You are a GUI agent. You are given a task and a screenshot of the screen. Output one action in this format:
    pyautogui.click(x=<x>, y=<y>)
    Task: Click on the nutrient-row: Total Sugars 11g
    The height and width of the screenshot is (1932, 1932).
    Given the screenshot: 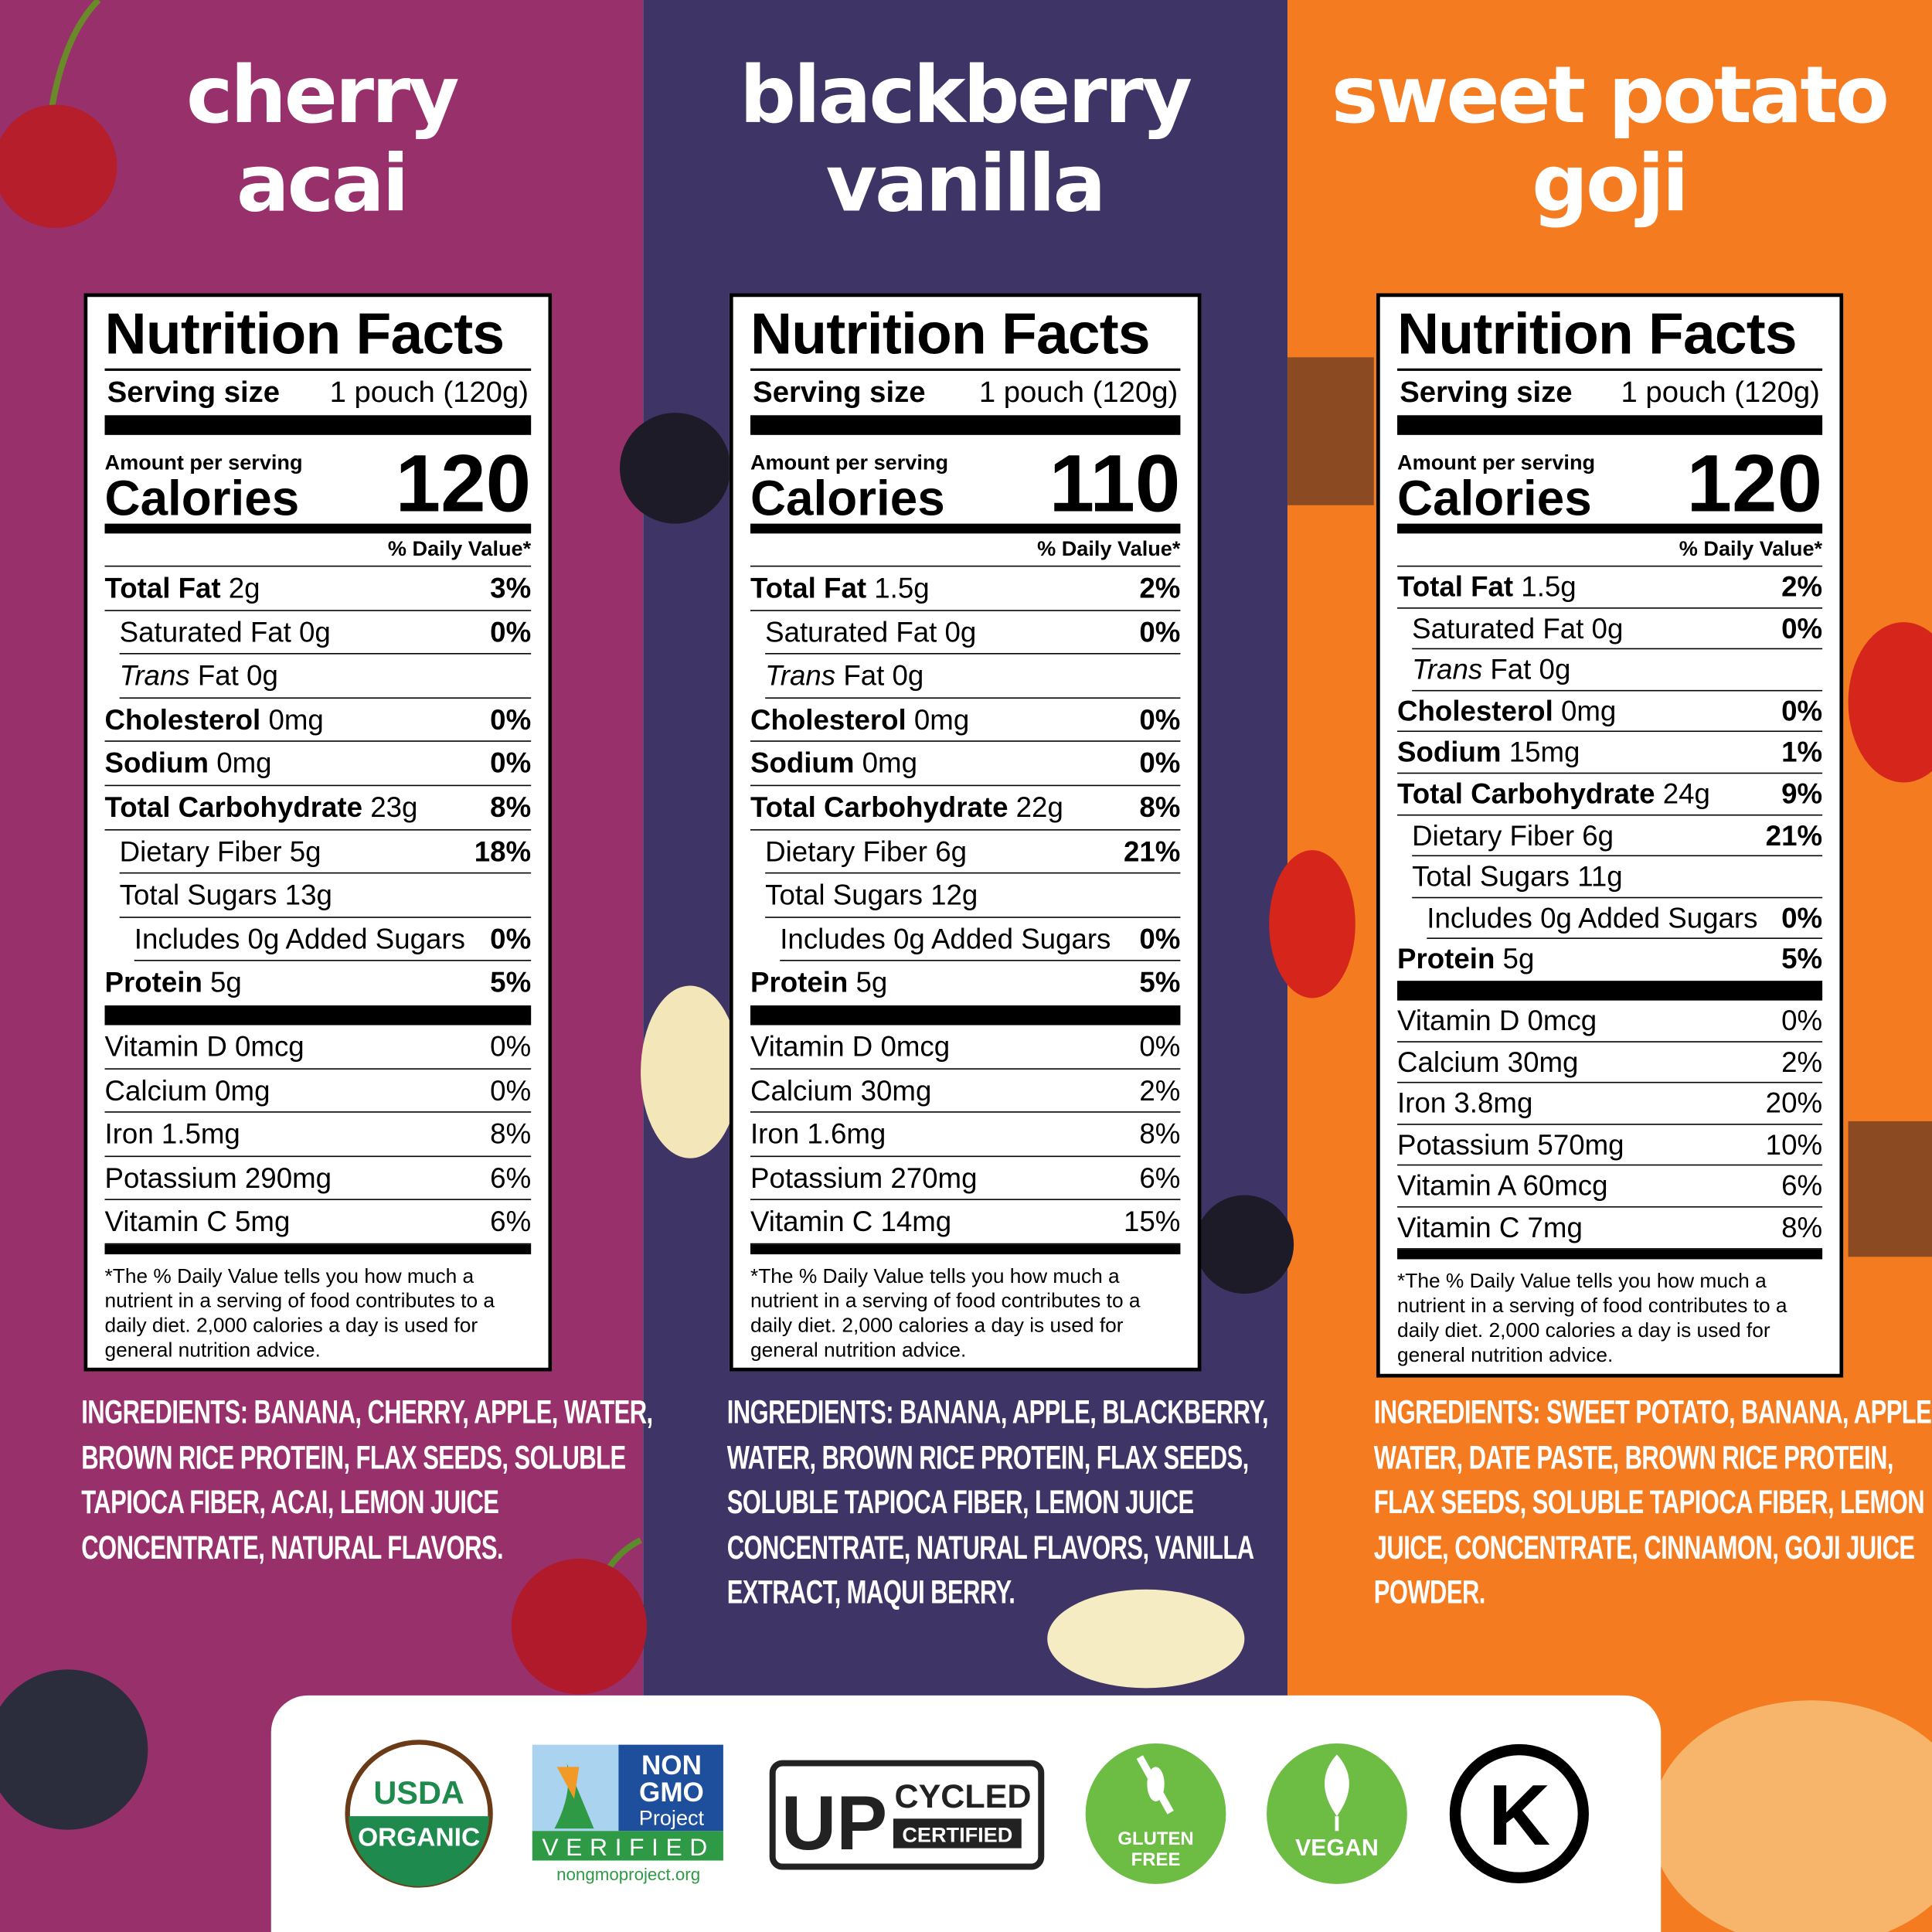 What is the action you would take?
    pyautogui.click(x=1617, y=877)
    